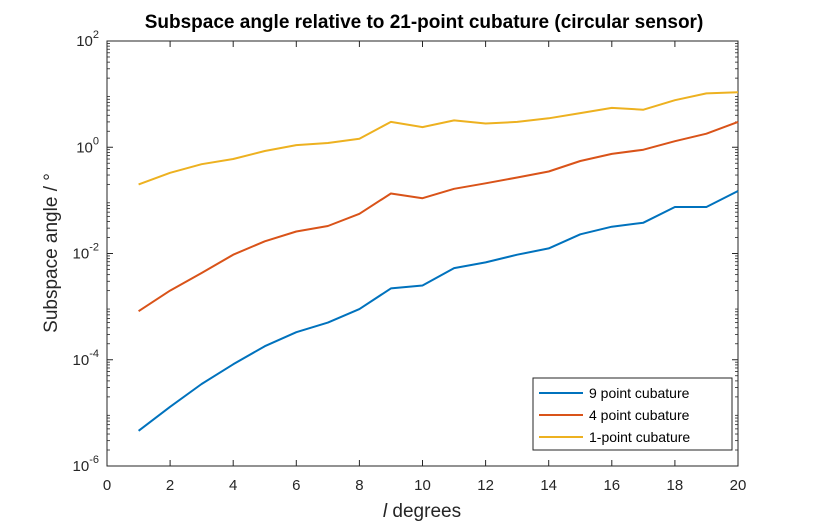  What do you see at coordinates (96, 141) in the screenshot?
I see `y-tick-exponent: 0` at bounding box center [96, 141].